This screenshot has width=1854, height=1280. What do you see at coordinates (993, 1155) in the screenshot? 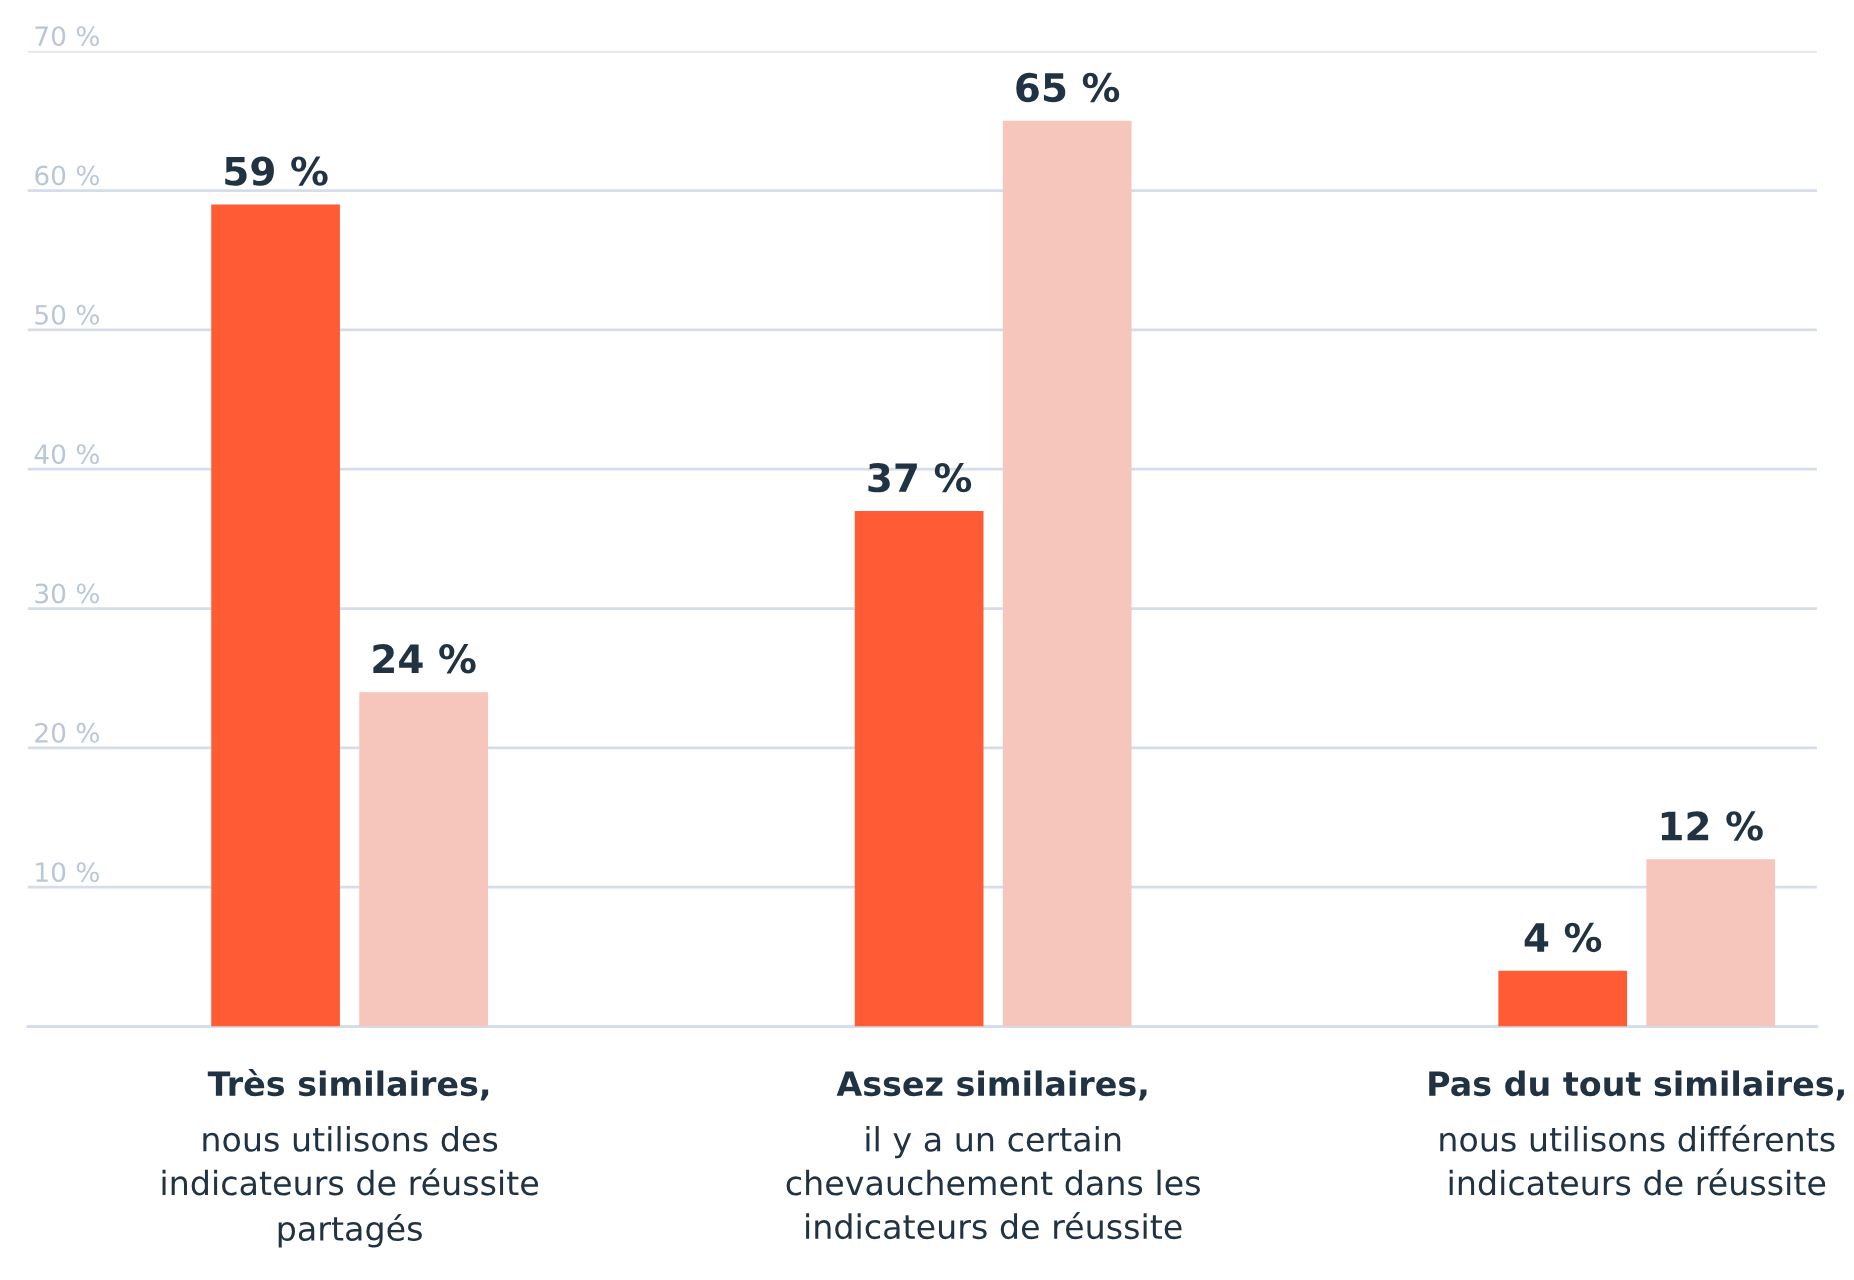
I see `x-tick-label: Assez similaires, il y a un certain chevauchement dans les indicateurs de réussite` at bounding box center [993, 1155].